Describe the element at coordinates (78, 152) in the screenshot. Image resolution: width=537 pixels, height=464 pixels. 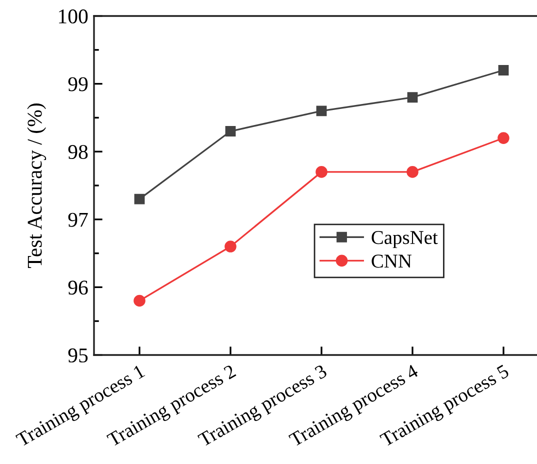
I see `y-tick-label: 98` at that location.